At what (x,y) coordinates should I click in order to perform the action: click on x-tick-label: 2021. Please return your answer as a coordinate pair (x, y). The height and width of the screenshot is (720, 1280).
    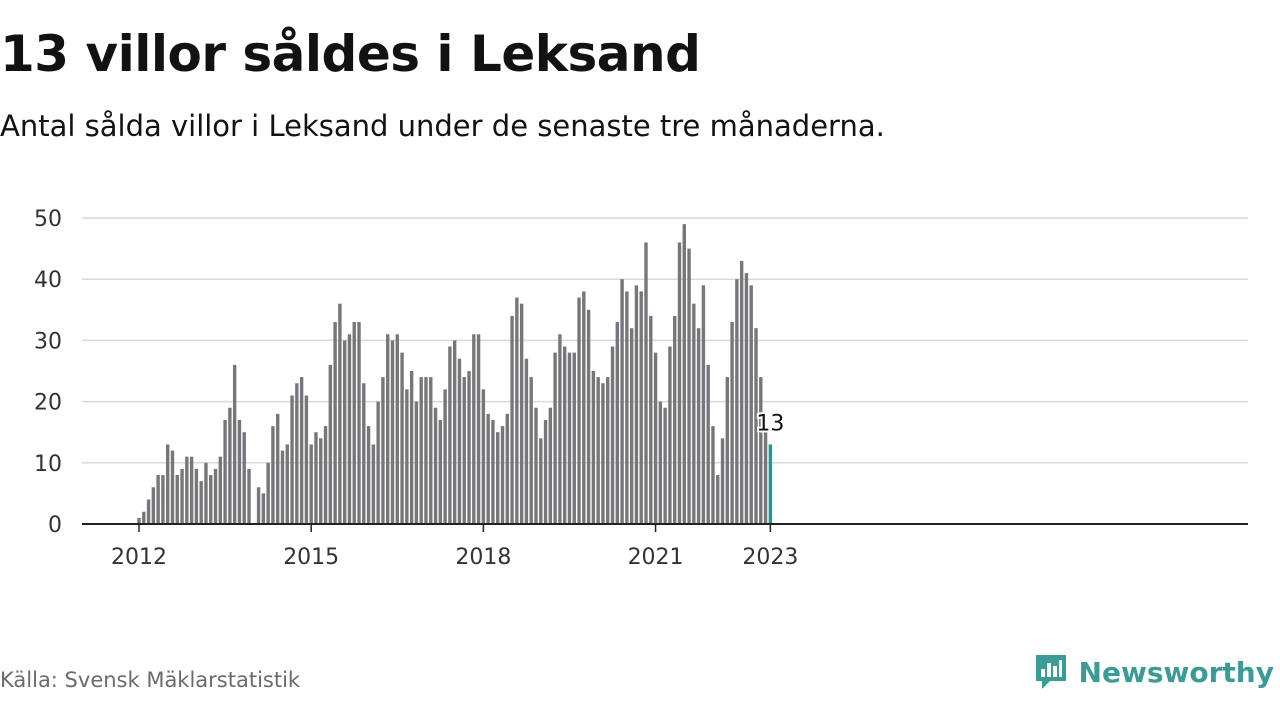
    Looking at the image, I should click on (656, 557).